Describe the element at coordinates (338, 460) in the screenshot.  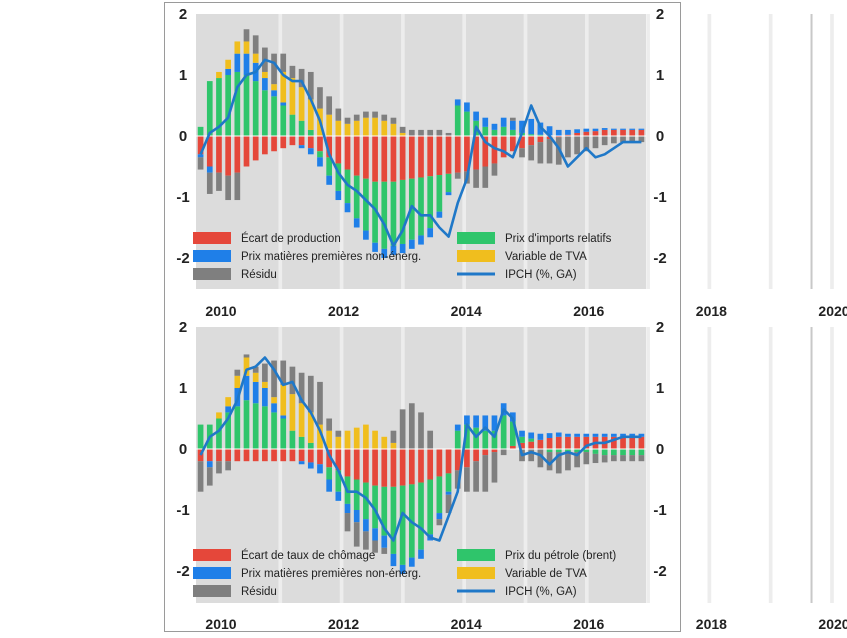
I see `bar--cart-de-taux-de-ch-mage-15` at that location.